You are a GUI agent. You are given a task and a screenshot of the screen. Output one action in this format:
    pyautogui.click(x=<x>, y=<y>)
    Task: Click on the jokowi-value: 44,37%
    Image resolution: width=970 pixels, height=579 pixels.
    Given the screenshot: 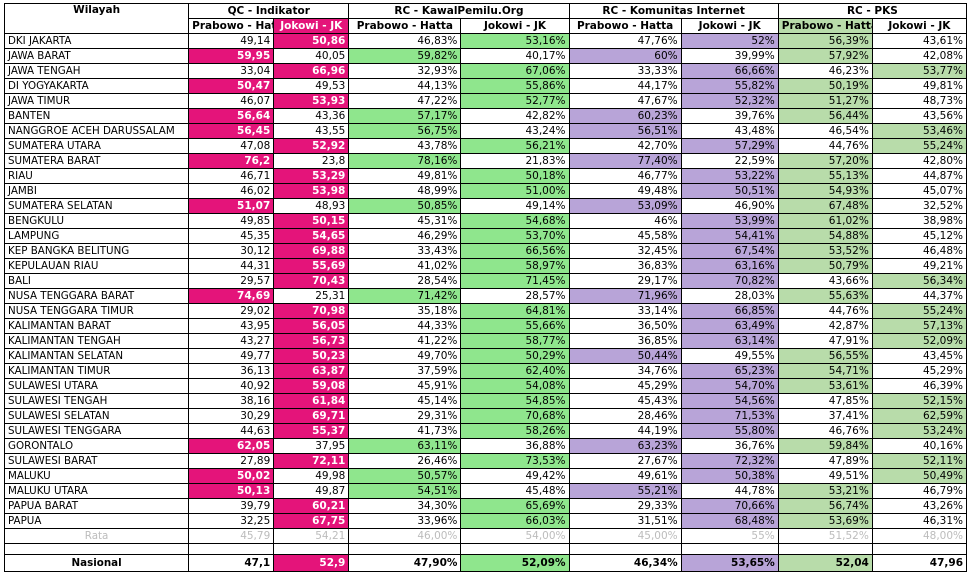 What is the action you would take?
    pyautogui.click(x=919, y=296)
    